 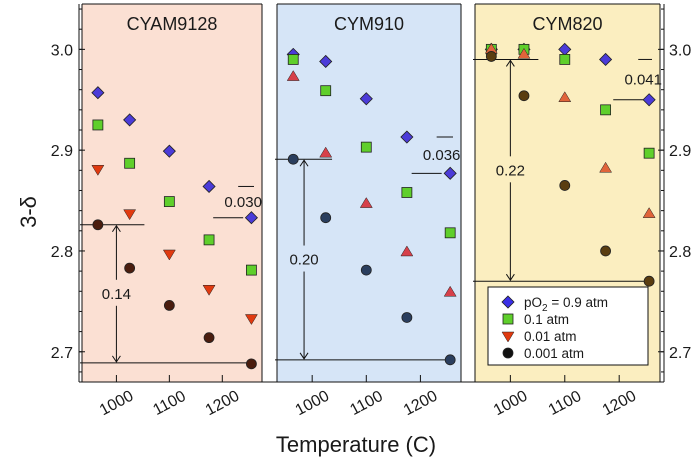 What do you see at coordinates (543, 353) in the screenshot?
I see `legend-item: 0.001 atm` at bounding box center [543, 353].